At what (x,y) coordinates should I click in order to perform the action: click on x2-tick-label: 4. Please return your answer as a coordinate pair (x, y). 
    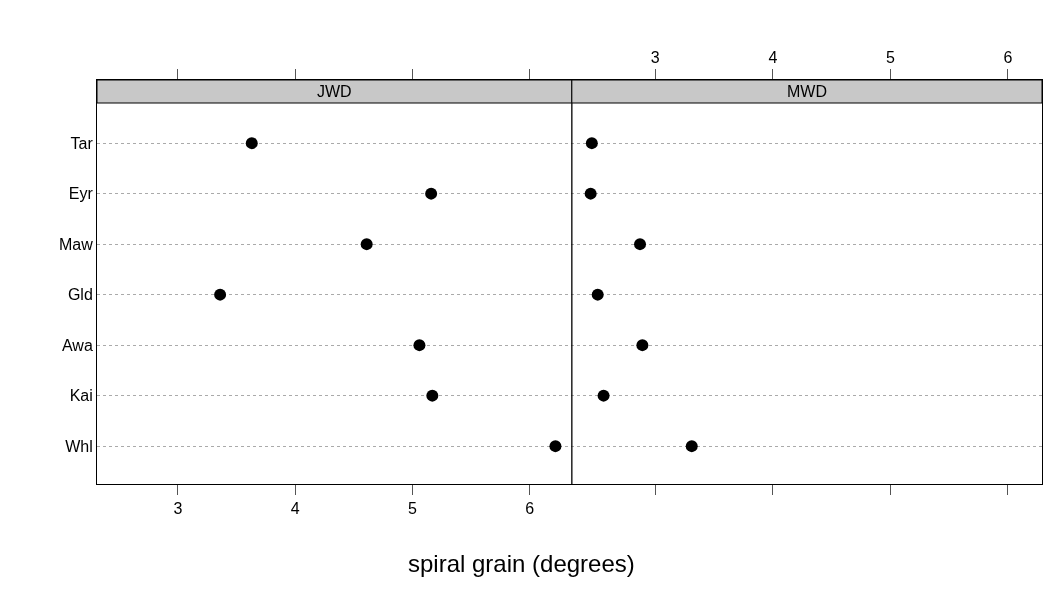
    Looking at the image, I should click on (773, 57).